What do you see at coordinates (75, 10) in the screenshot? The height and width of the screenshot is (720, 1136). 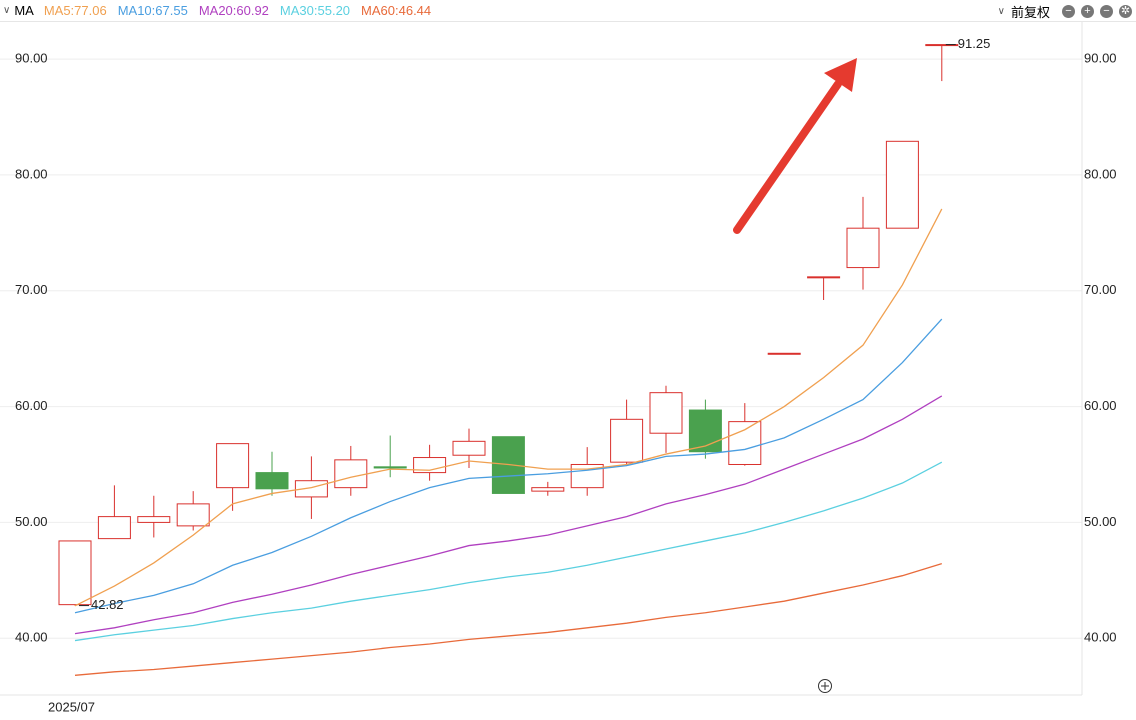 I see `legend-entry: MA5:77.06` at bounding box center [75, 10].